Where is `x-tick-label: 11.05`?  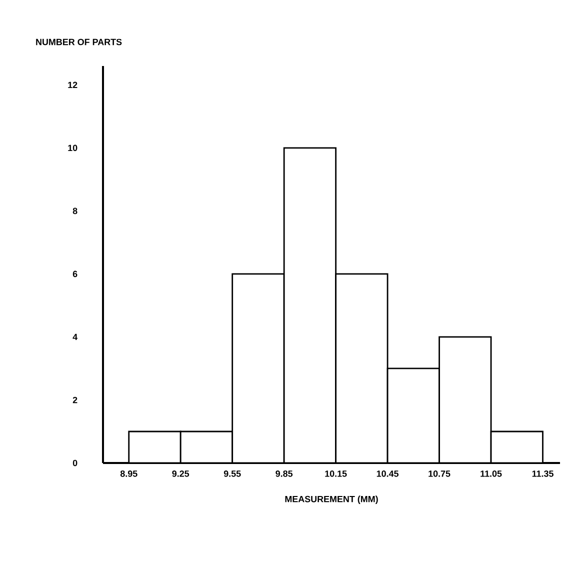 x-tick-label: 11.05 is located at coordinates (491, 473).